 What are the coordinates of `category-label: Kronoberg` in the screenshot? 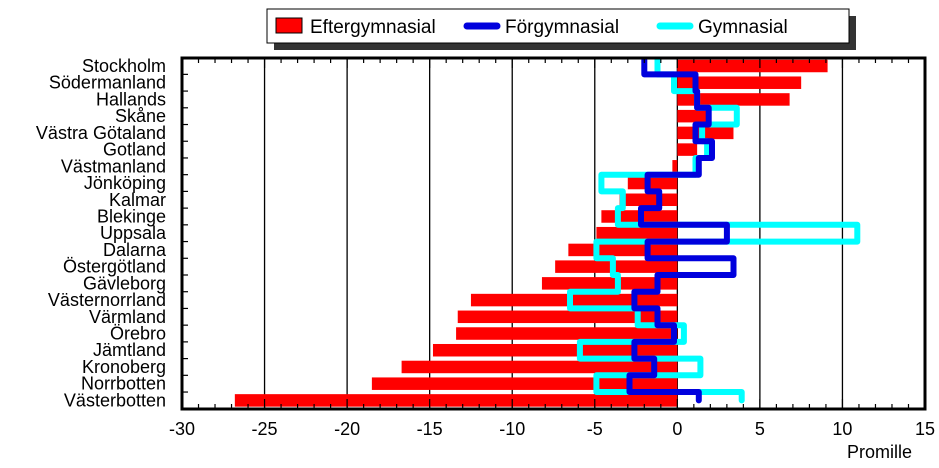 It's located at (124, 367).